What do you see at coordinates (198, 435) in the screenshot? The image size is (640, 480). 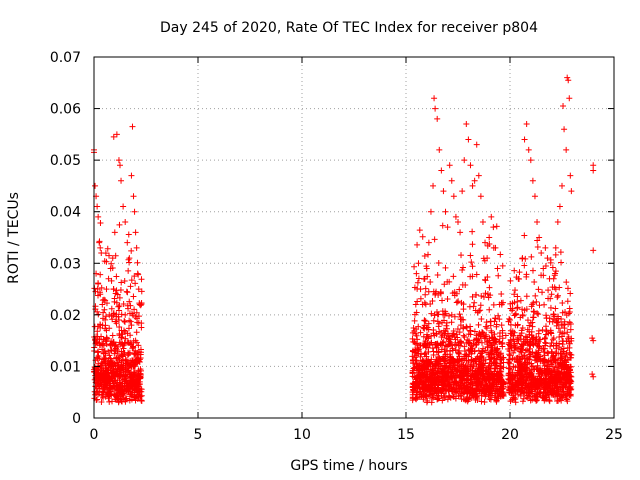 I see `x-tick-label: 5` at bounding box center [198, 435].